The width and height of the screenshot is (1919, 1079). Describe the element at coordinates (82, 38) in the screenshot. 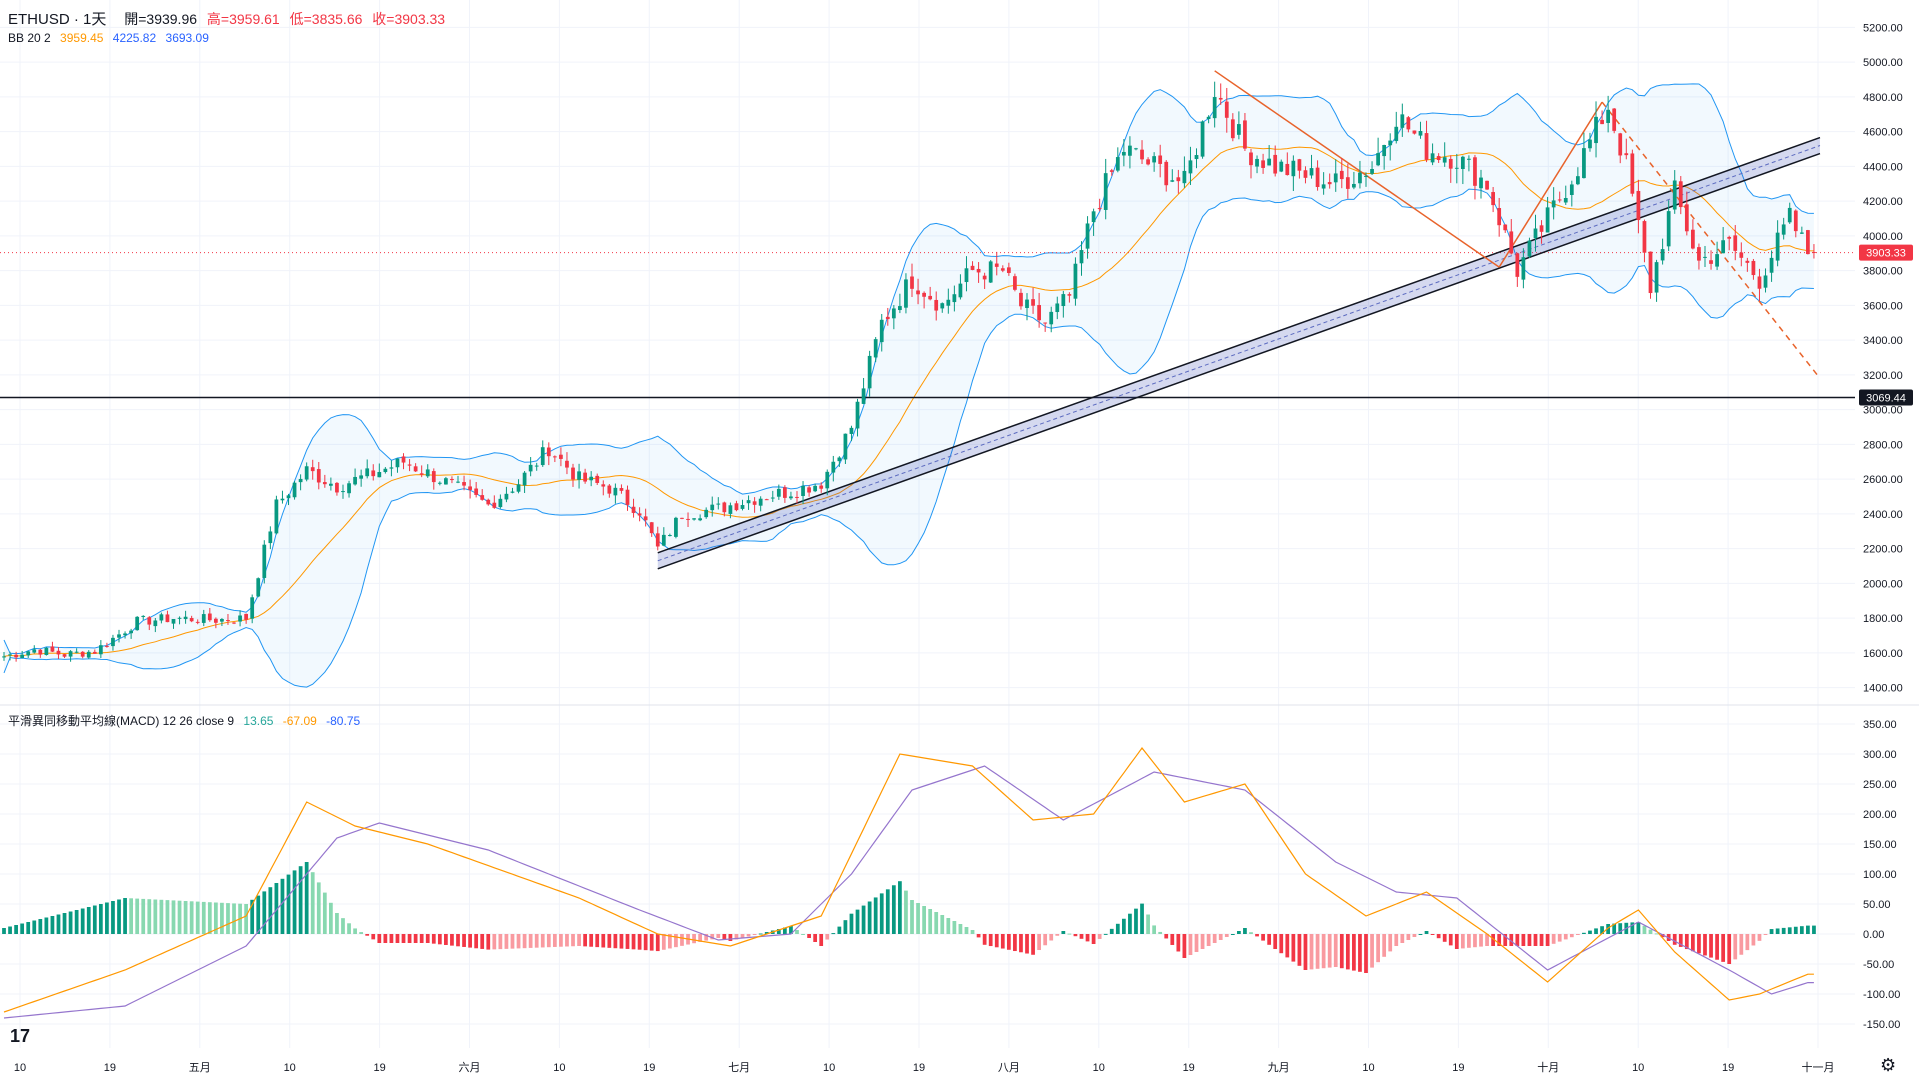

I see `bb-basis-value: 3959.45` at that location.